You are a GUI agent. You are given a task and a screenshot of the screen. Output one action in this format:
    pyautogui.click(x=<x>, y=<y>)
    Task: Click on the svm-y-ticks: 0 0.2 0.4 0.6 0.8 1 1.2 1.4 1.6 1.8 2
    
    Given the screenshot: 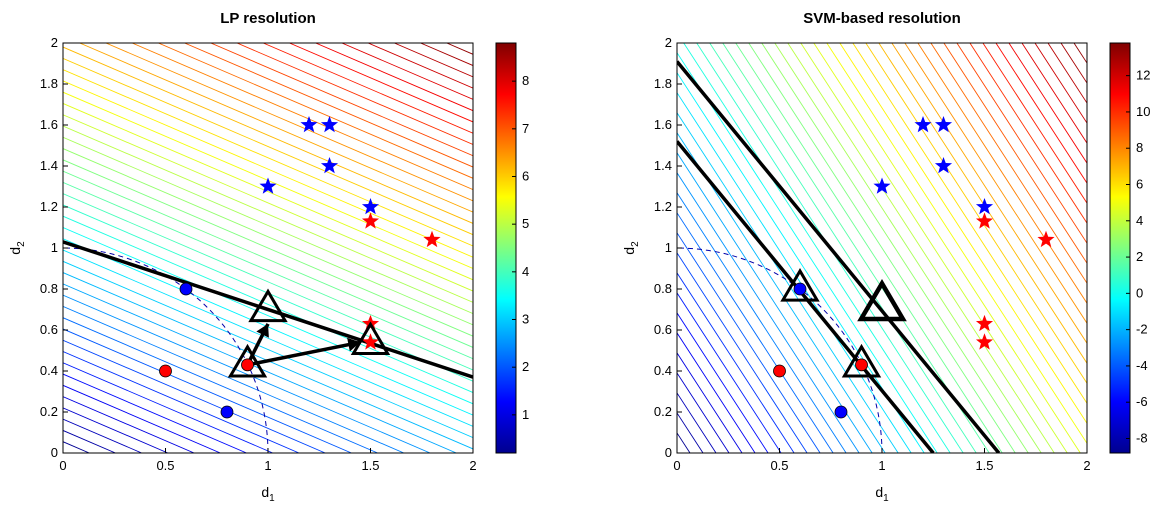 What is the action you would take?
    pyautogui.click(x=668, y=247)
    